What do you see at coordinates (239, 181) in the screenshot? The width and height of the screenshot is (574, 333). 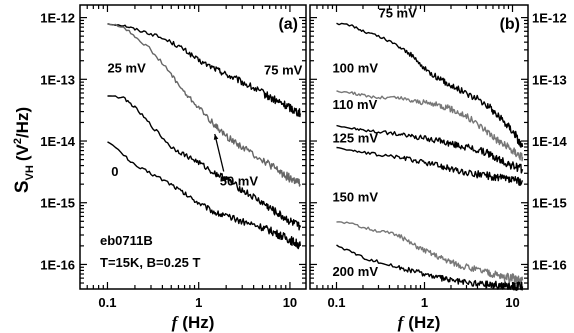 I see `series-label: 50 mV` at bounding box center [239, 181].